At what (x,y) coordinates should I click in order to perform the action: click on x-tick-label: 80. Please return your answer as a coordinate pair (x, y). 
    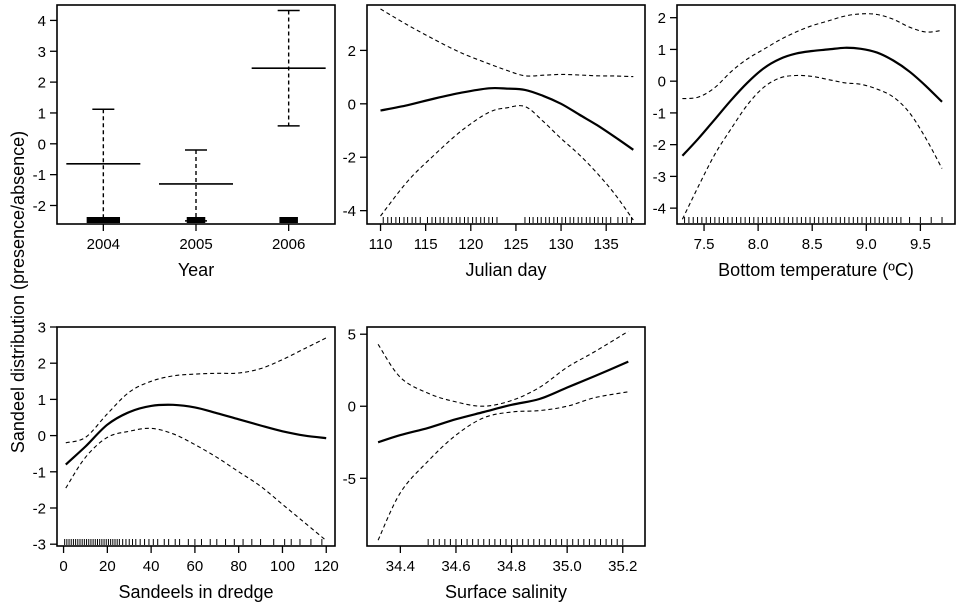
    Looking at the image, I should click on (238, 566).